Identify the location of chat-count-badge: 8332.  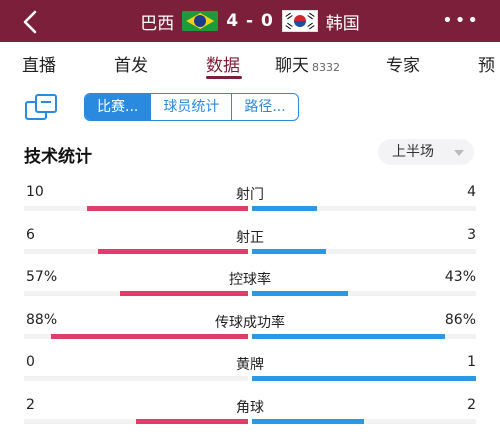
(326, 67).